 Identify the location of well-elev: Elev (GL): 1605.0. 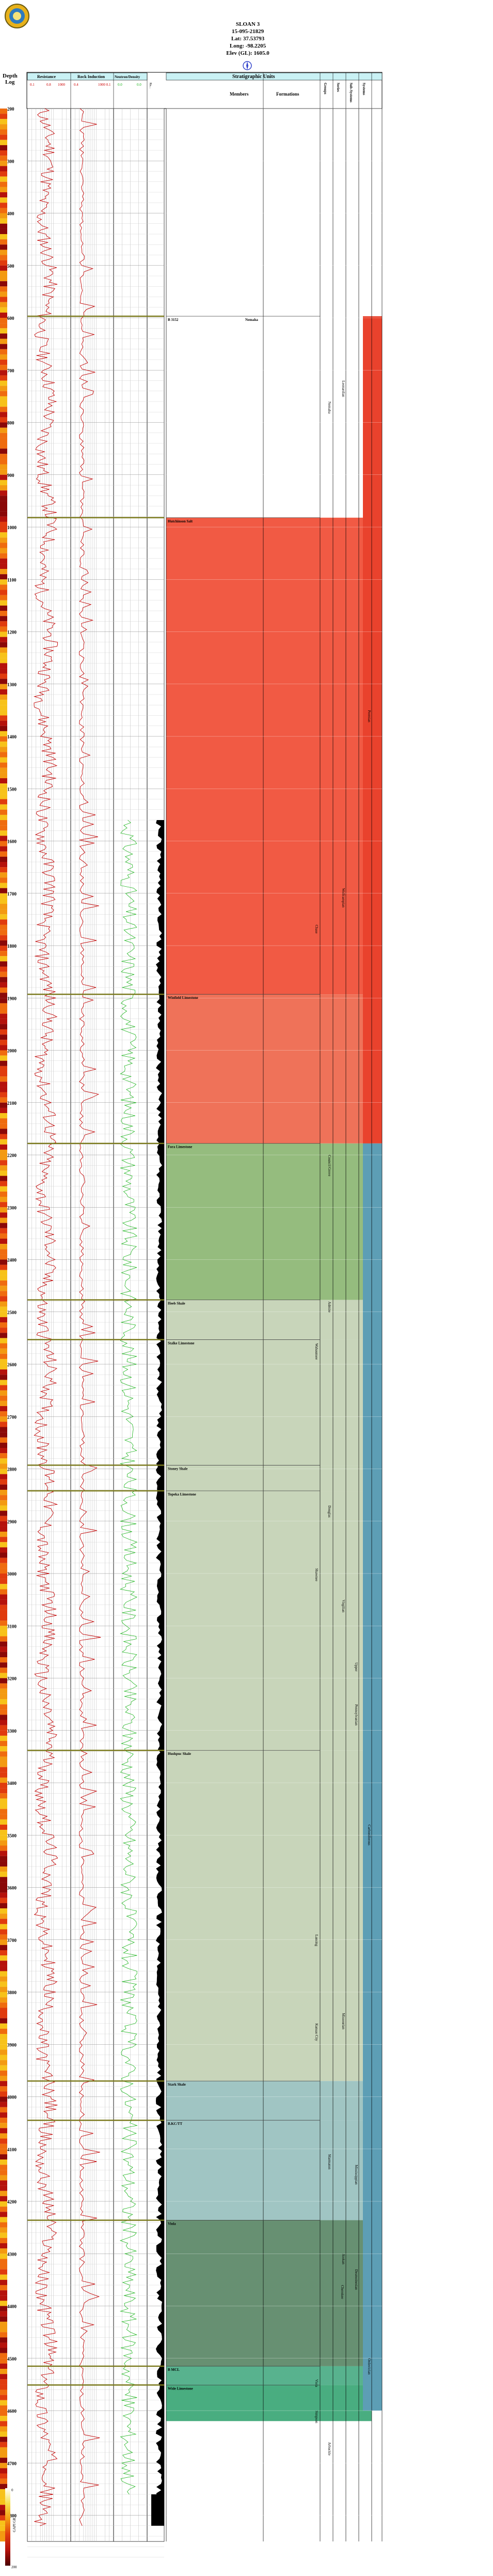
(247, 53).